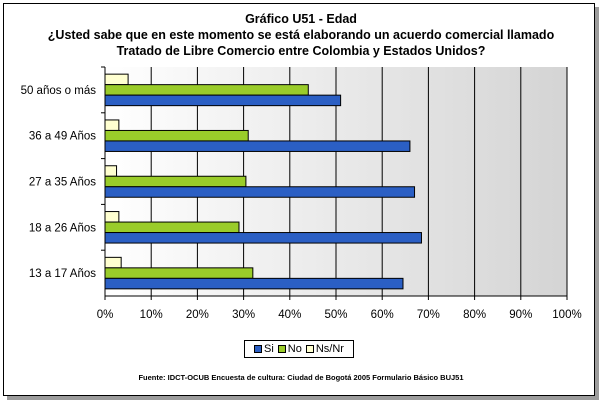 The height and width of the screenshot is (402, 602). I want to click on y-category-label: 27 a 35 Años, so click(62, 183).